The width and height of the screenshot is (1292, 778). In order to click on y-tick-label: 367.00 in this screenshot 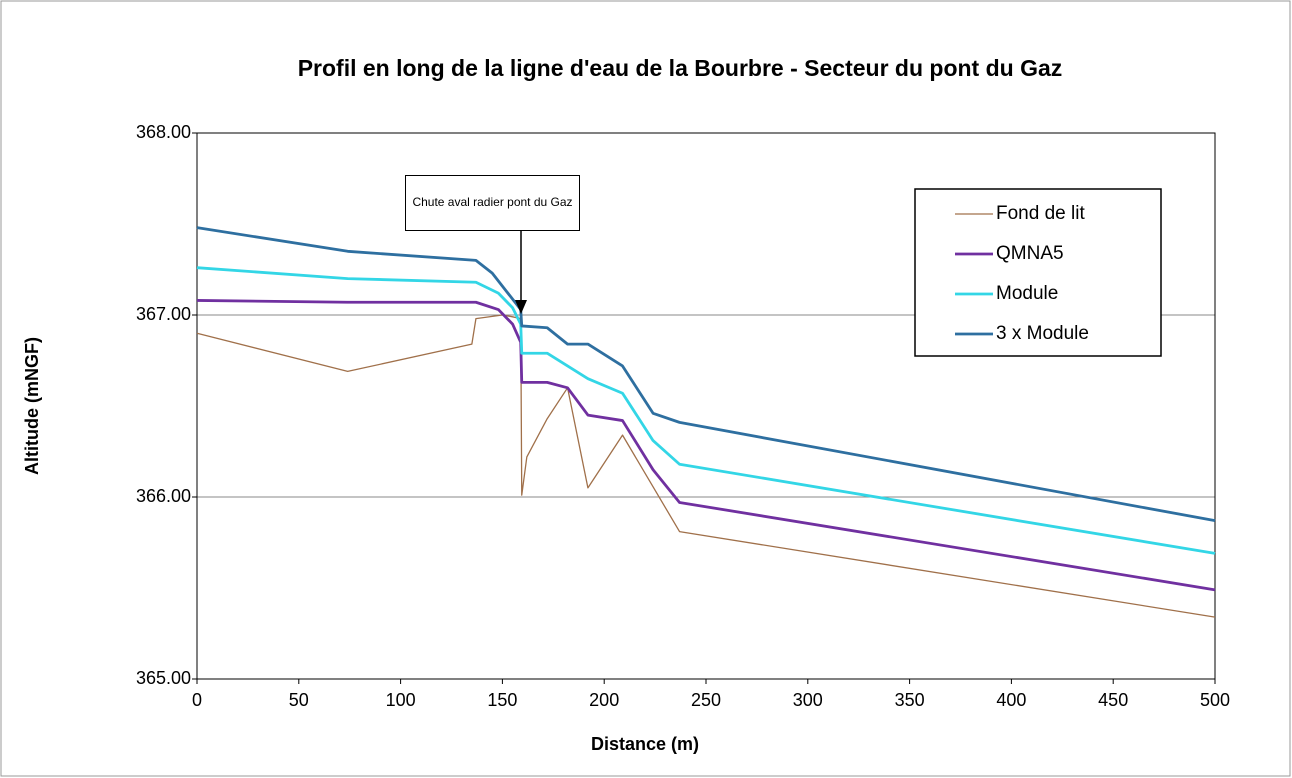, I will do `click(163, 314)`.